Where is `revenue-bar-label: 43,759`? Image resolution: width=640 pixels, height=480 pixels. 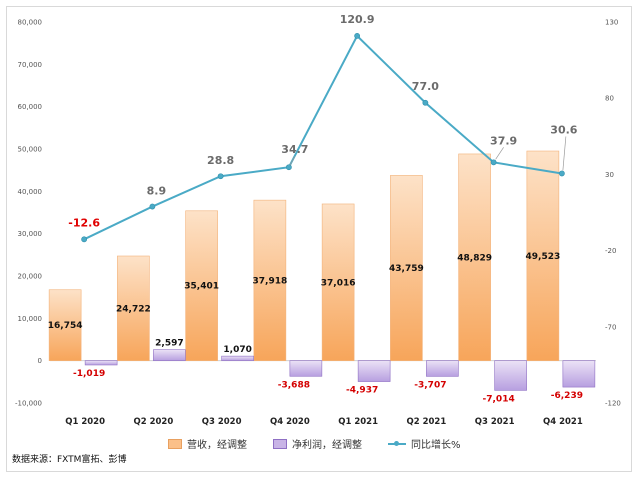
revenue-bar-label: 43,759 is located at coordinates (406, 269).